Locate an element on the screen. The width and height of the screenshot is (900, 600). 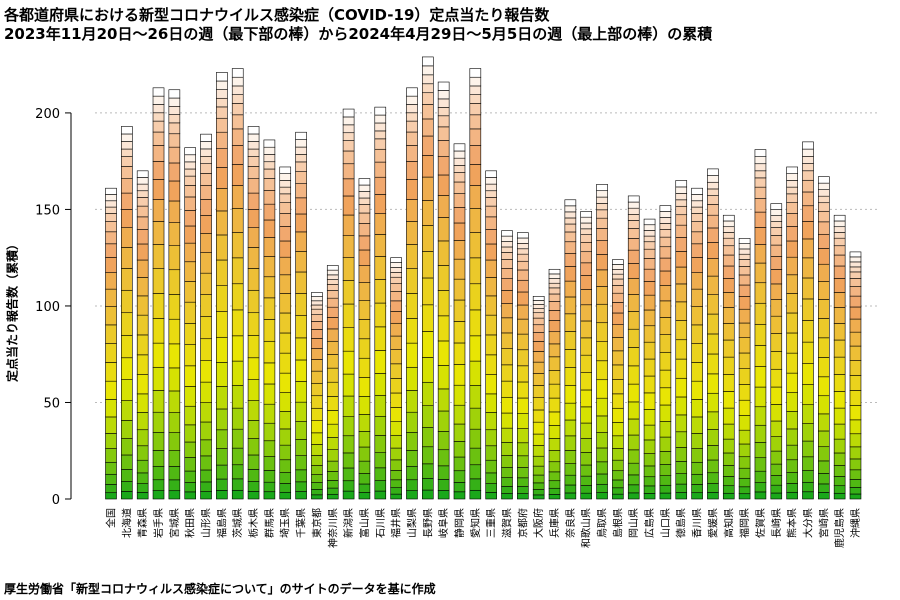
category-label: 鹿児島県 is located at coordinates (839, 528).